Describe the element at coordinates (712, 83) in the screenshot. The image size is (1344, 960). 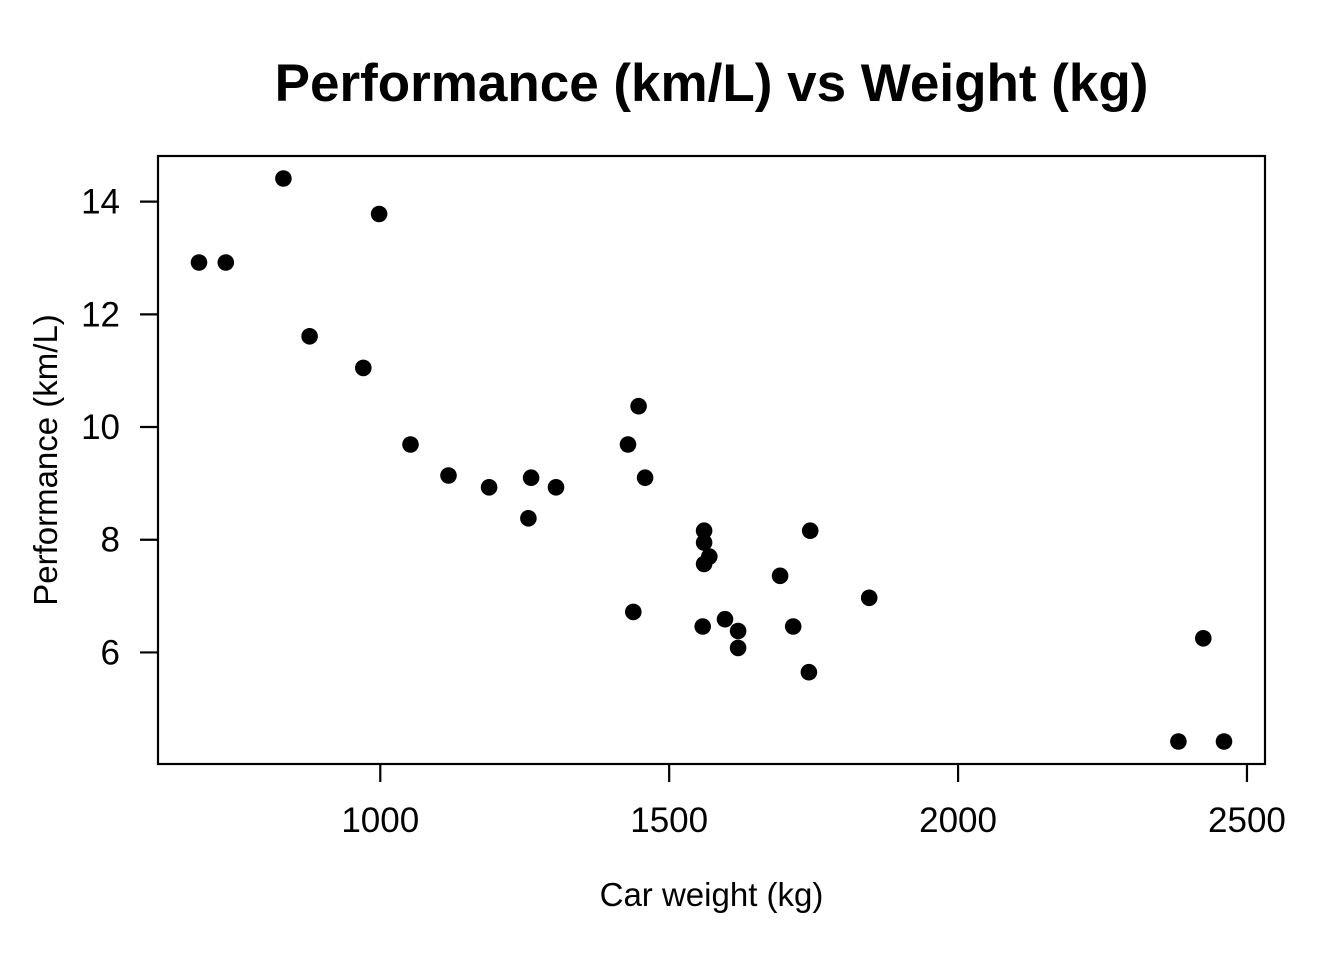
I see `chart-title: Performance (km/L) vs Weight (kg)` at that location.